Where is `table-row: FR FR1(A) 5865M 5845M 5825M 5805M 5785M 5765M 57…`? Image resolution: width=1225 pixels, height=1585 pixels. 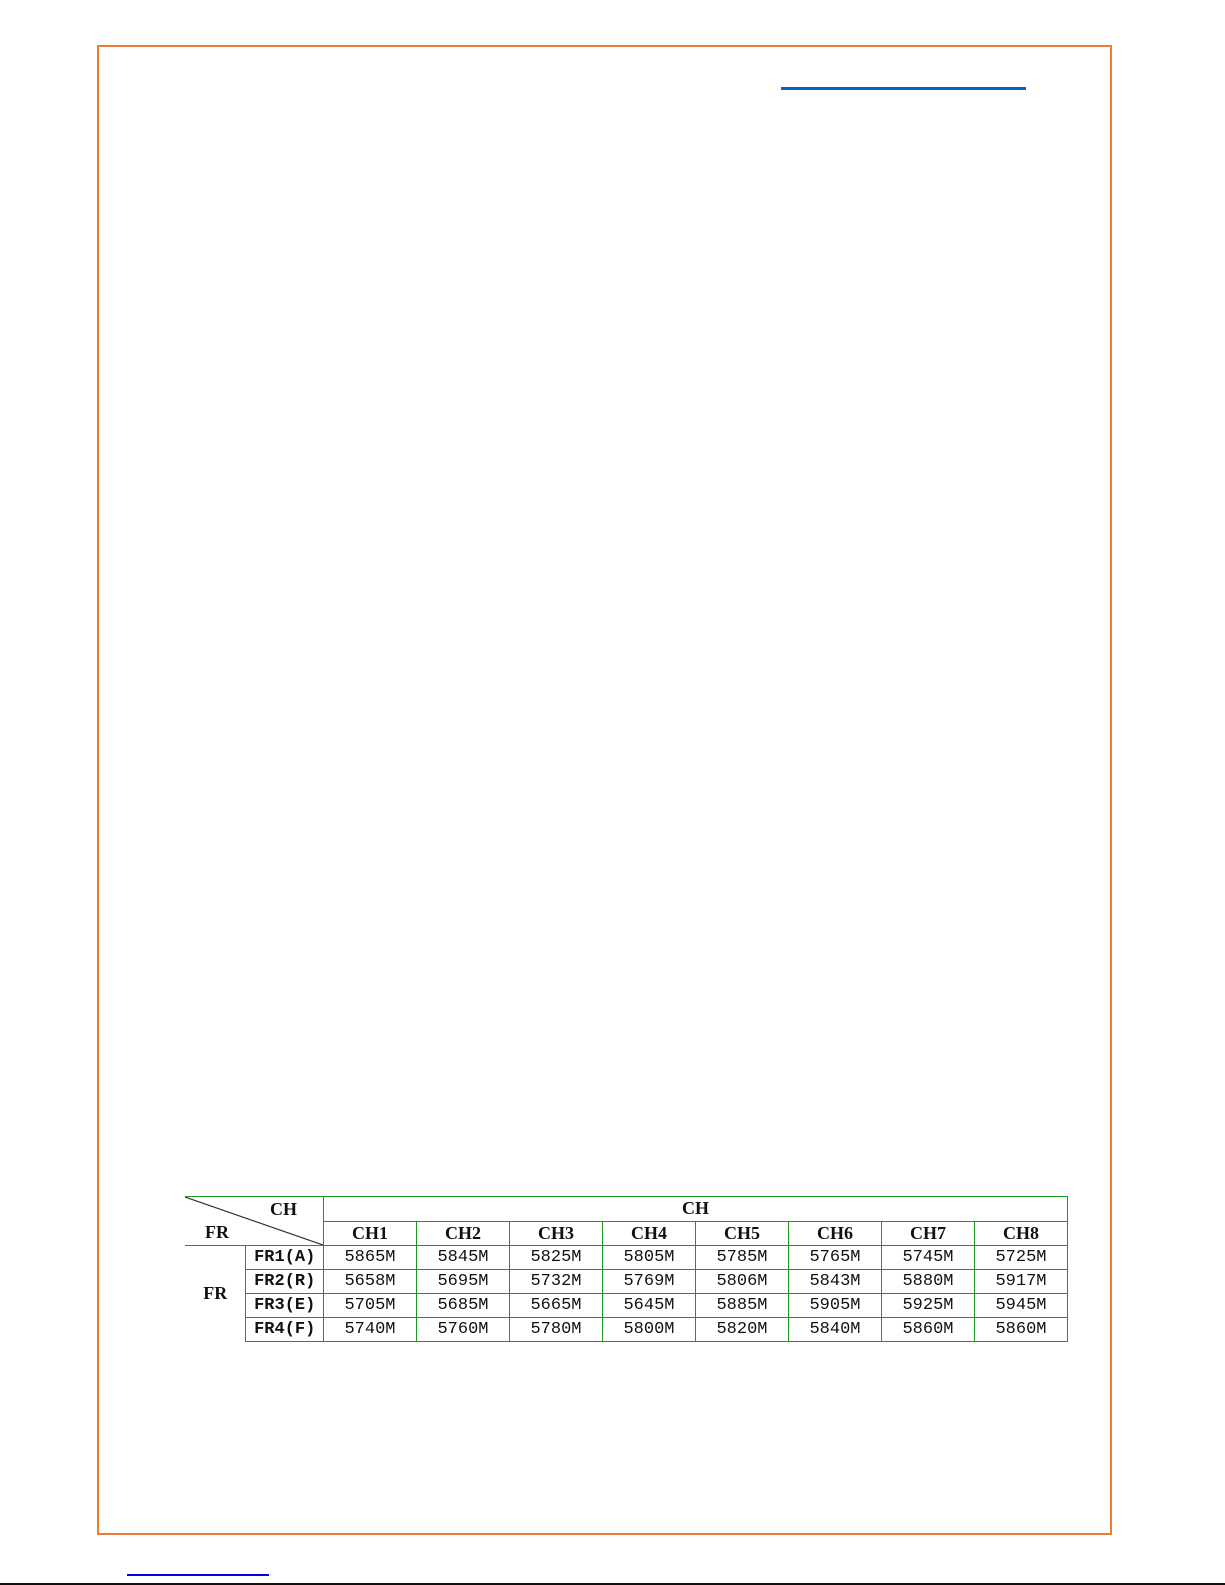
table-row: FR FR1(A) 5865M 5845M 5825M 5805M 5785M 5765M 57… is located at coordinates (626, 1293).